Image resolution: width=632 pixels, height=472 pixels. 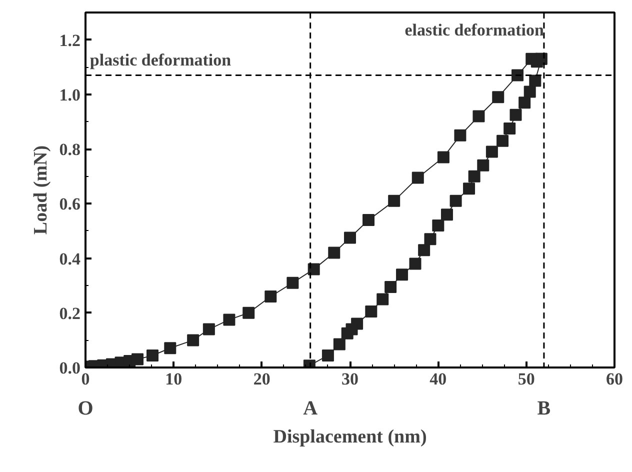 I want to click on y-axis-title: Load (mN), so click(x=41, y=190).